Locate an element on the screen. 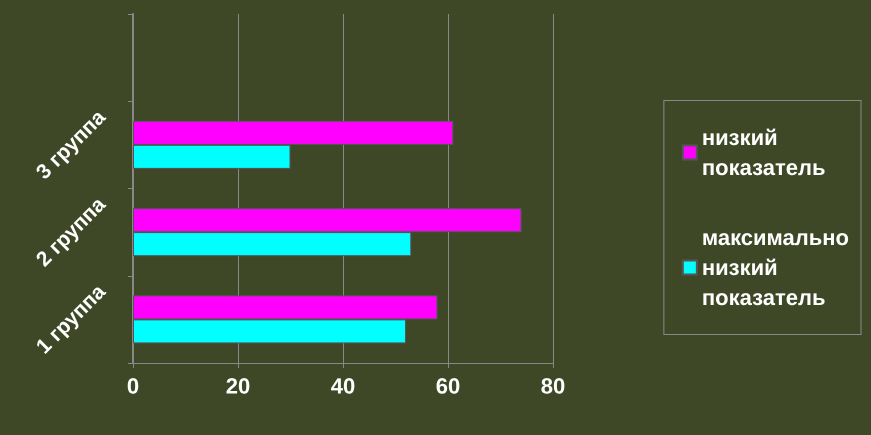 The width and height of the screenshot is (871, 435). x-tick-label: 40 is located at coordinates (343, 386).